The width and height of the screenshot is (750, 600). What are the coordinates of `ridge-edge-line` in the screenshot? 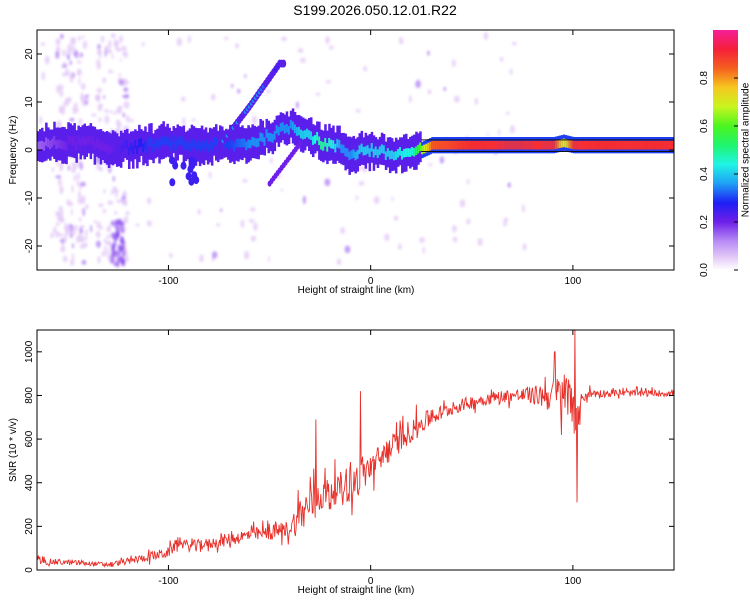 It's located at (547, 140).